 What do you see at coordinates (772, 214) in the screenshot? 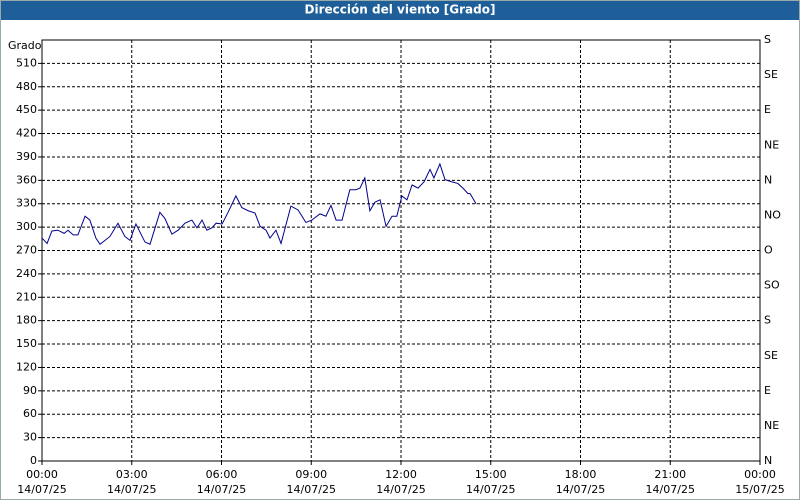
I see `y2-tick-label: NO` at bounding box center [772, 214].